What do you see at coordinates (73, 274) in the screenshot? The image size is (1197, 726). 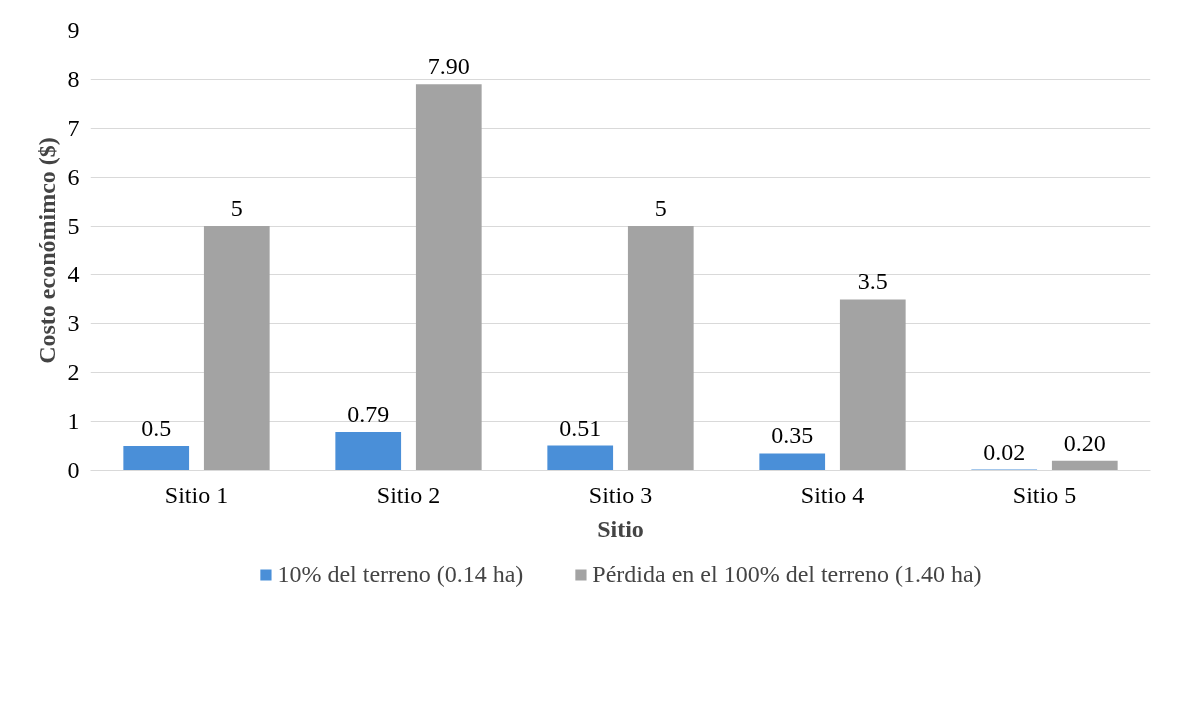 I see `y-tick-label: 4` at bounding box center [73, 274].